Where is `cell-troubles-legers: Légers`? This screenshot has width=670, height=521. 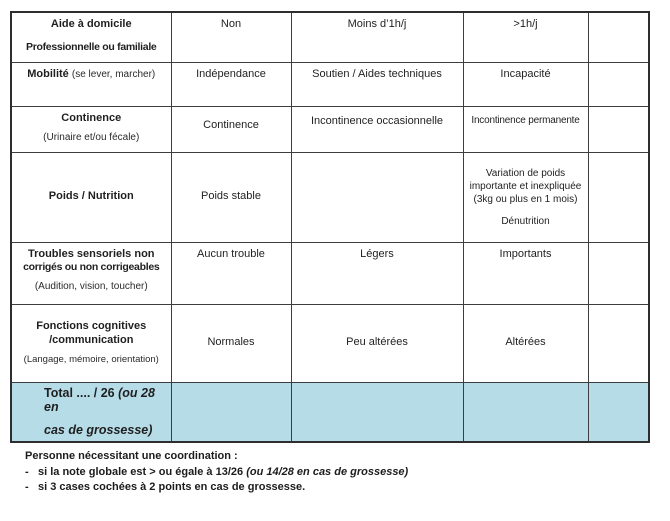 cell-troubles-legers: Légers is located at coordinates (377, 273).